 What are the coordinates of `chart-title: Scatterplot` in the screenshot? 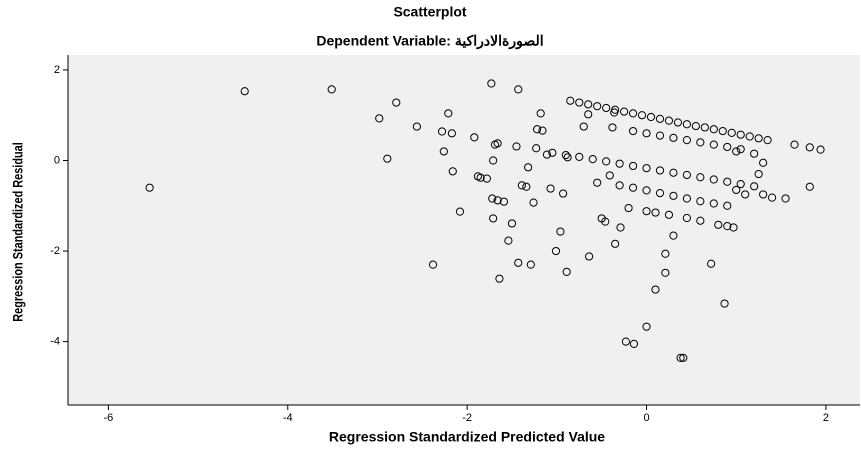 It's located at (429, 12).